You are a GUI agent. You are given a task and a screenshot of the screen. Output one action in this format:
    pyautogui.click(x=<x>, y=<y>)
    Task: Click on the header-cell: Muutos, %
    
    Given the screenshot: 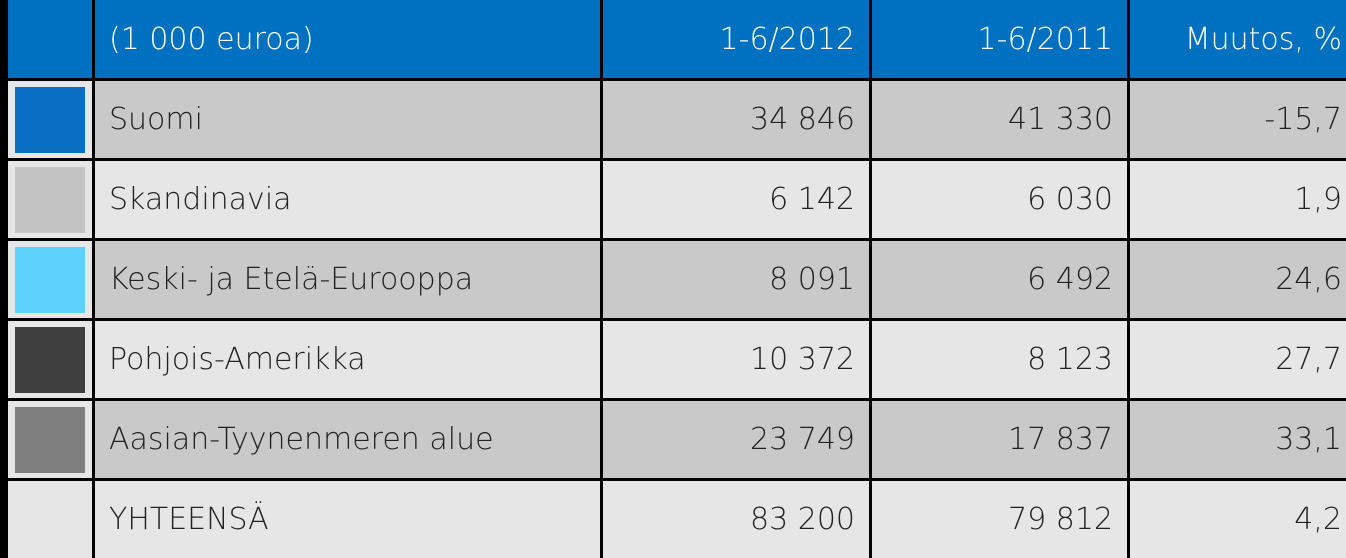 What is the action you would take?
    pyautogui.click(x=1238, y=39)
    